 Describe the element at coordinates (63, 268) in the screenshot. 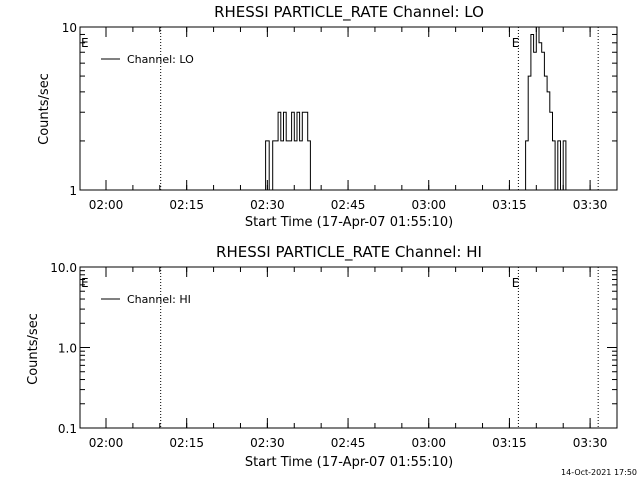

I see `y-tick-label: 10.0` at that location.